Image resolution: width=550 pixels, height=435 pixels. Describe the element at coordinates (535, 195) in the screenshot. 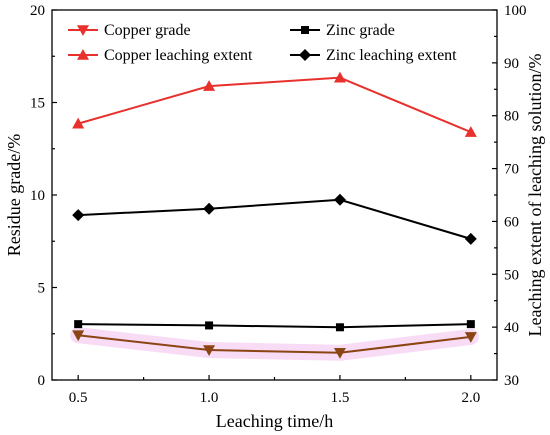

I see `y-right-axis-title: Leaching extent of leaching solution/%` at that location.